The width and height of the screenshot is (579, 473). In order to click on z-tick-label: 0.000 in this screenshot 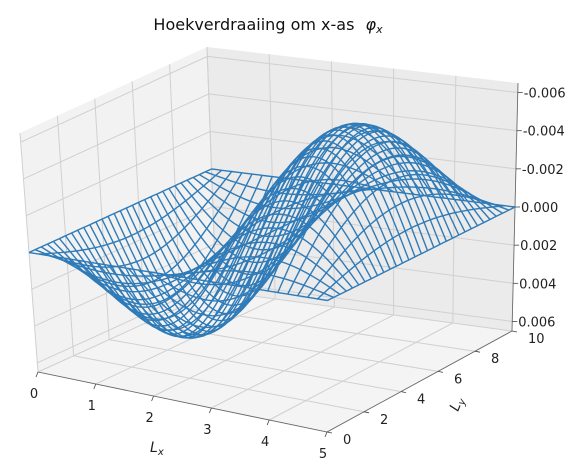, I will do `click(539, 208)`.